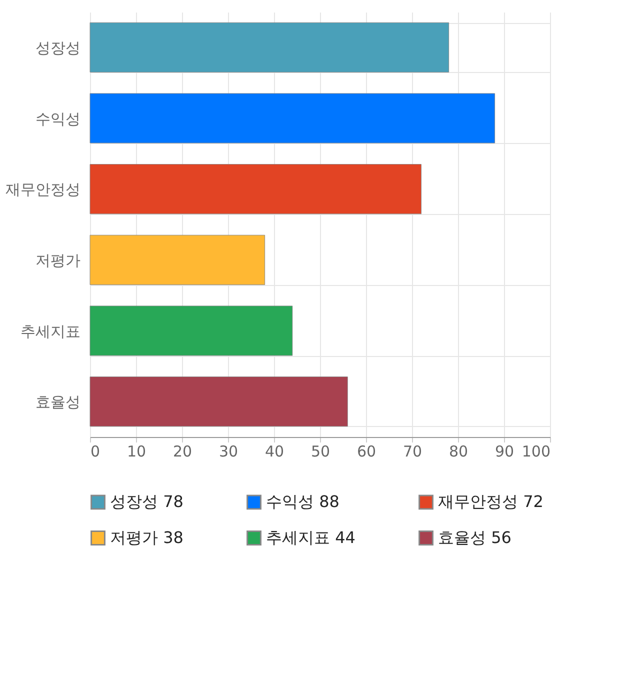  Describe the element at coordinates (320, 451) in the screenshot. I see `x-tick-label: 50` at that location.